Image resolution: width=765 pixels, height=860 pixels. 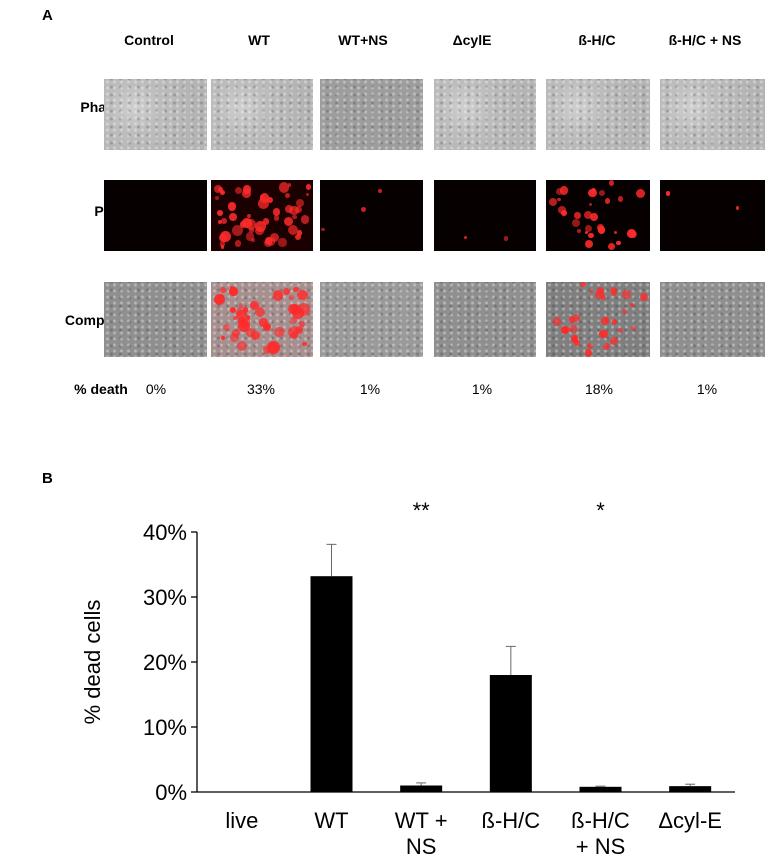 What do you see at coordinates (155, 215) in the screenshot?
I see `pi-image-control` at bounding box center [155, 215].